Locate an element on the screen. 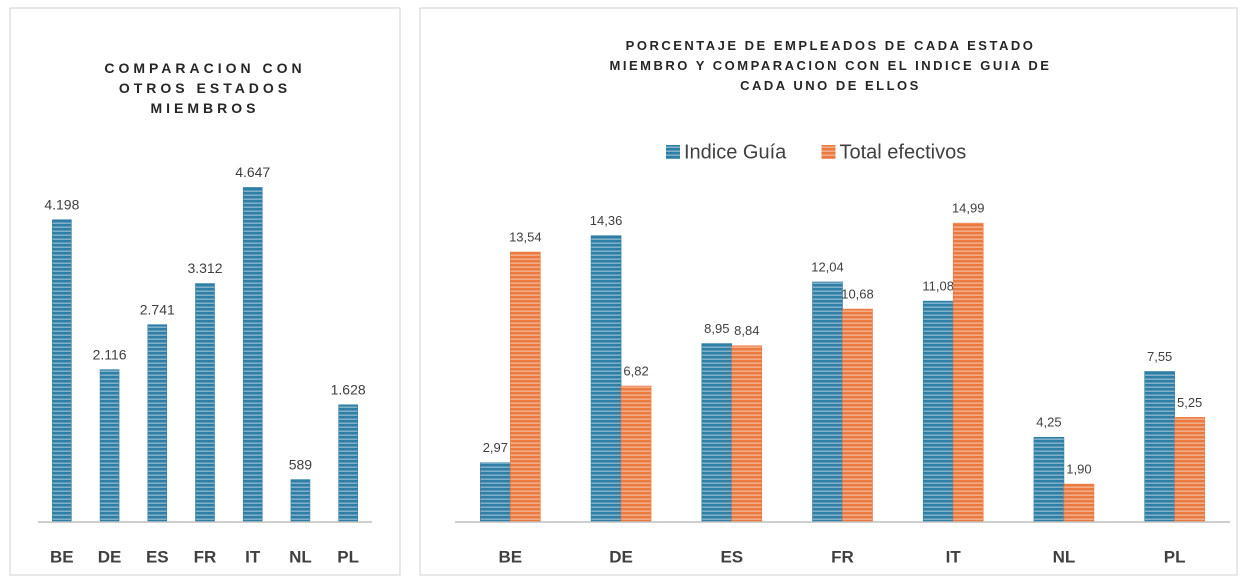  data-label: 2.741 is located at coordinates (157, 309).